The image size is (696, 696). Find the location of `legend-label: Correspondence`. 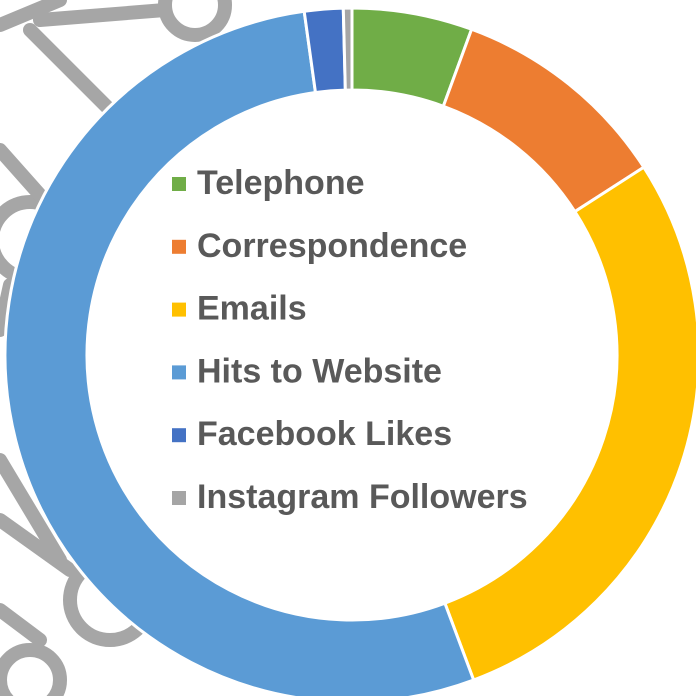

legend-label: Correspondence is located at coordinates (332, 246).